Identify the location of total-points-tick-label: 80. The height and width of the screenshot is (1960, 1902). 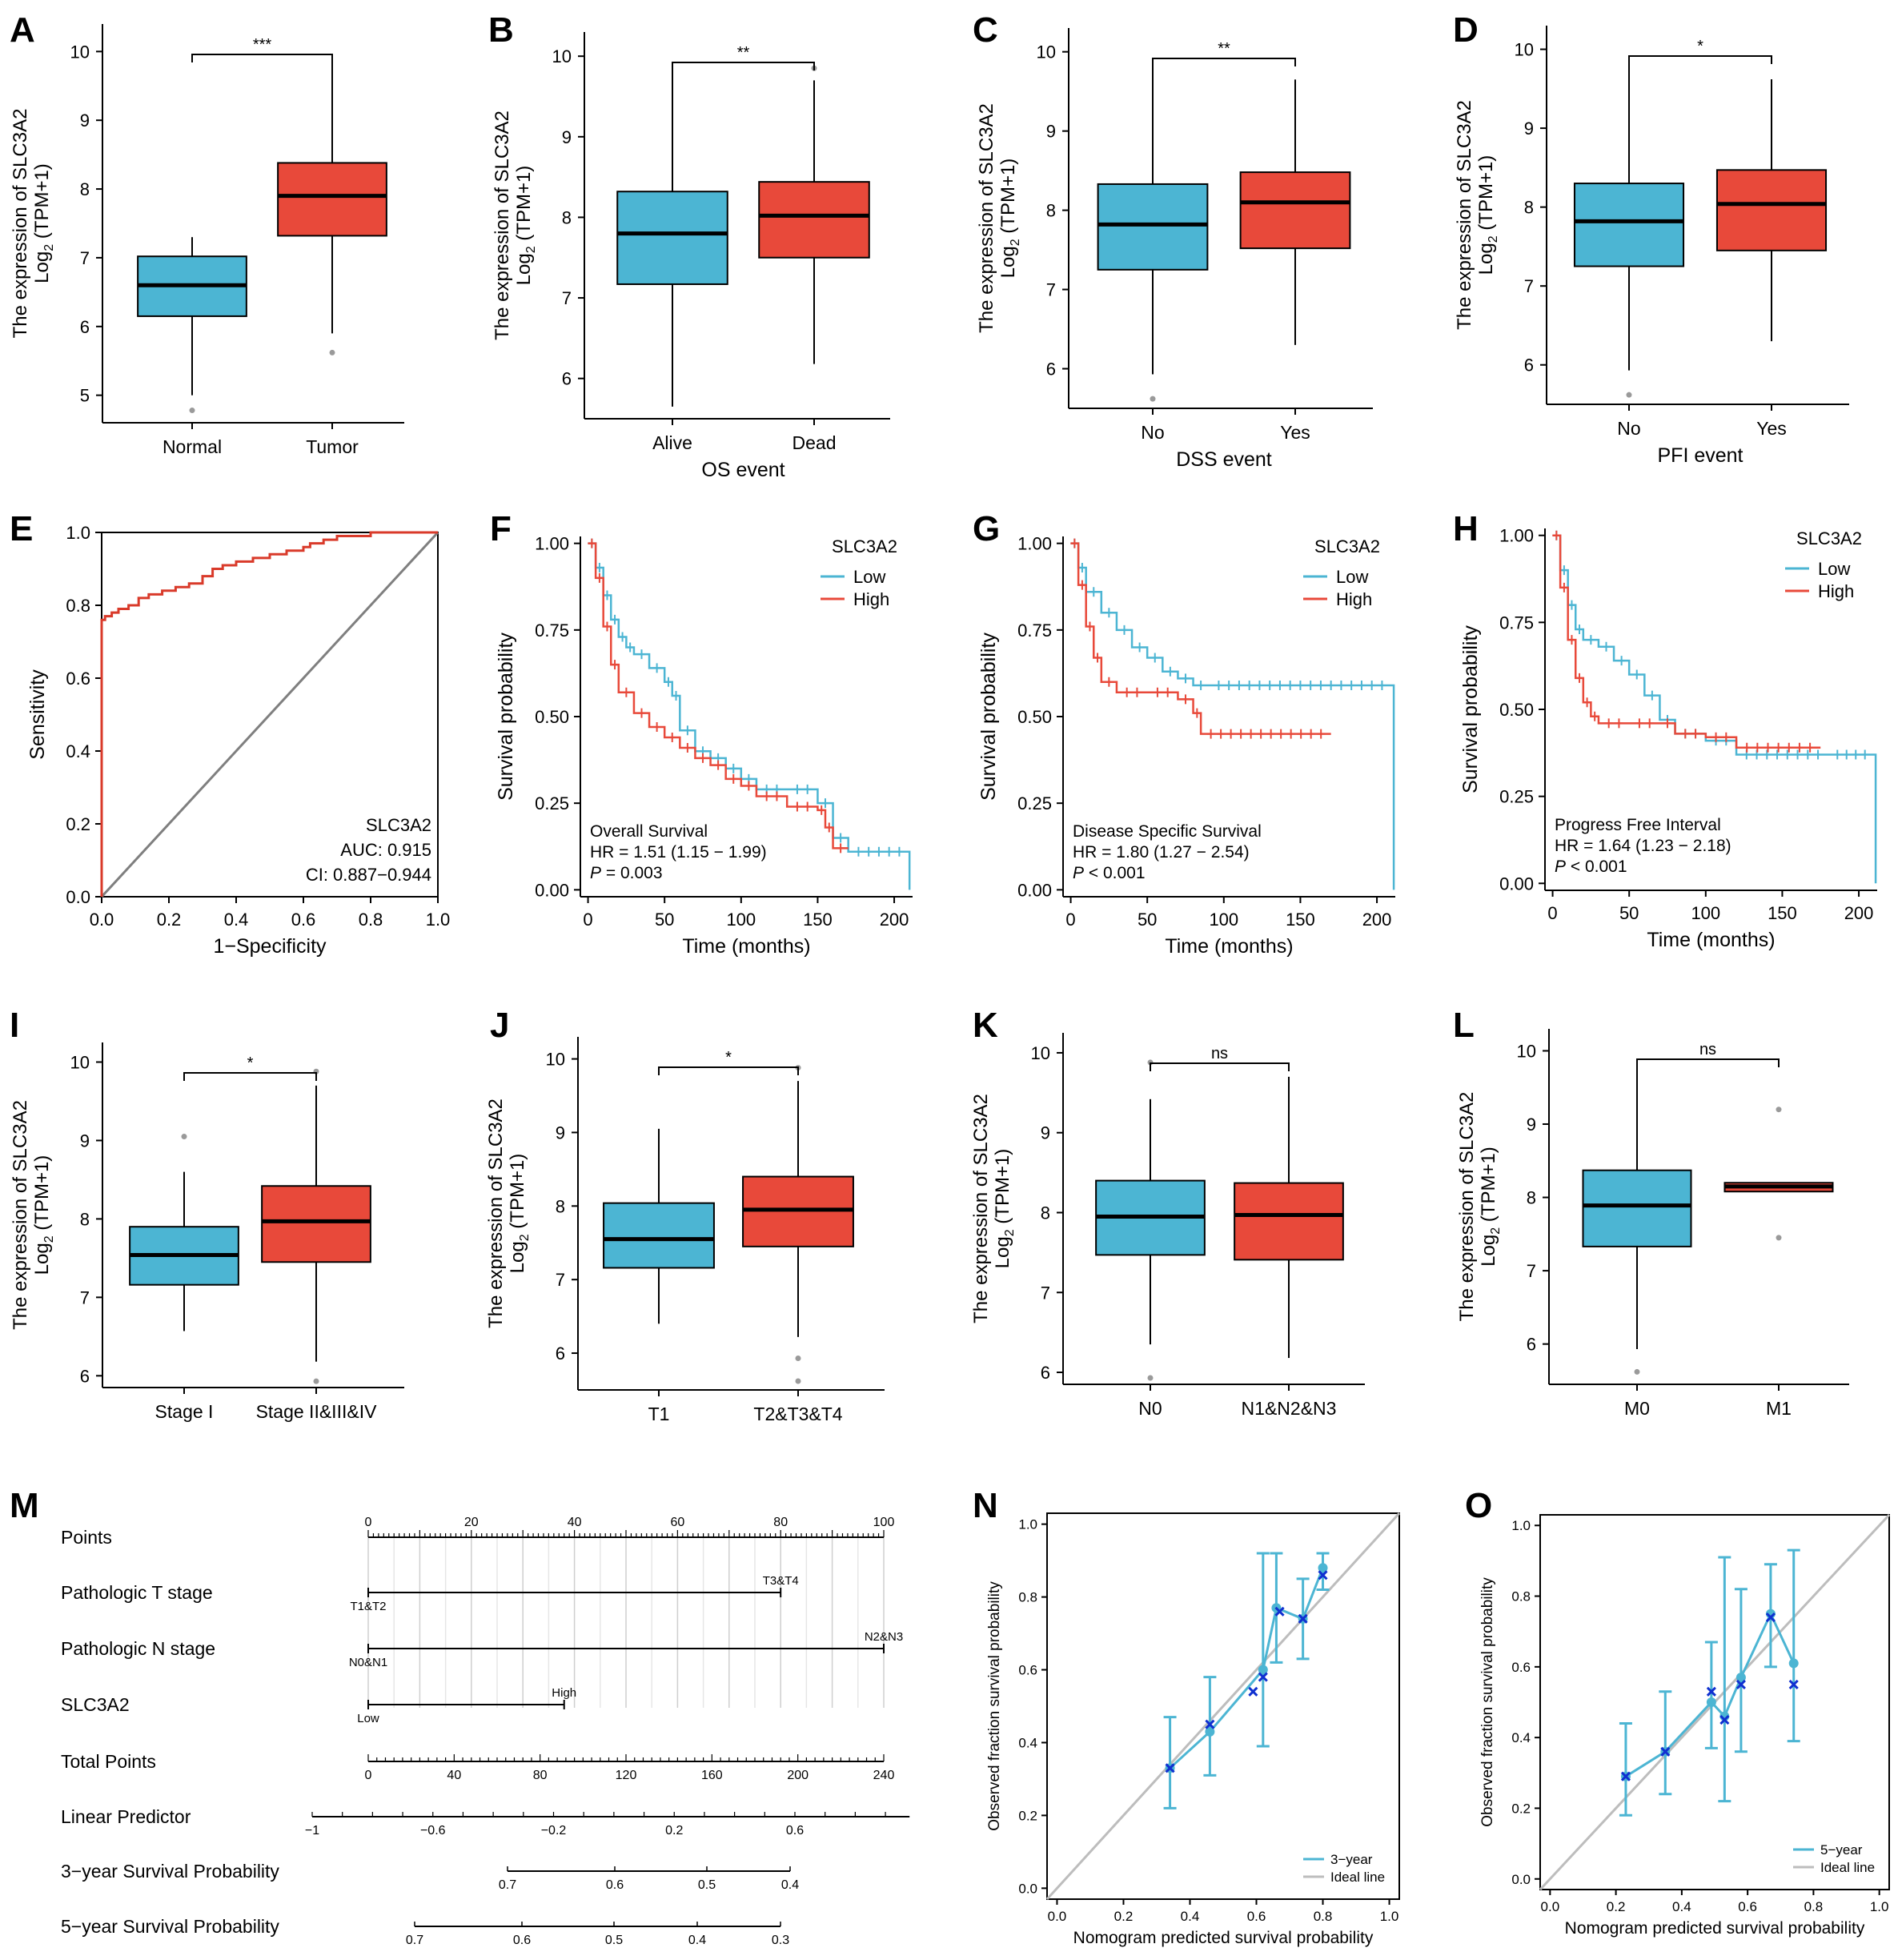
(540, 1776).